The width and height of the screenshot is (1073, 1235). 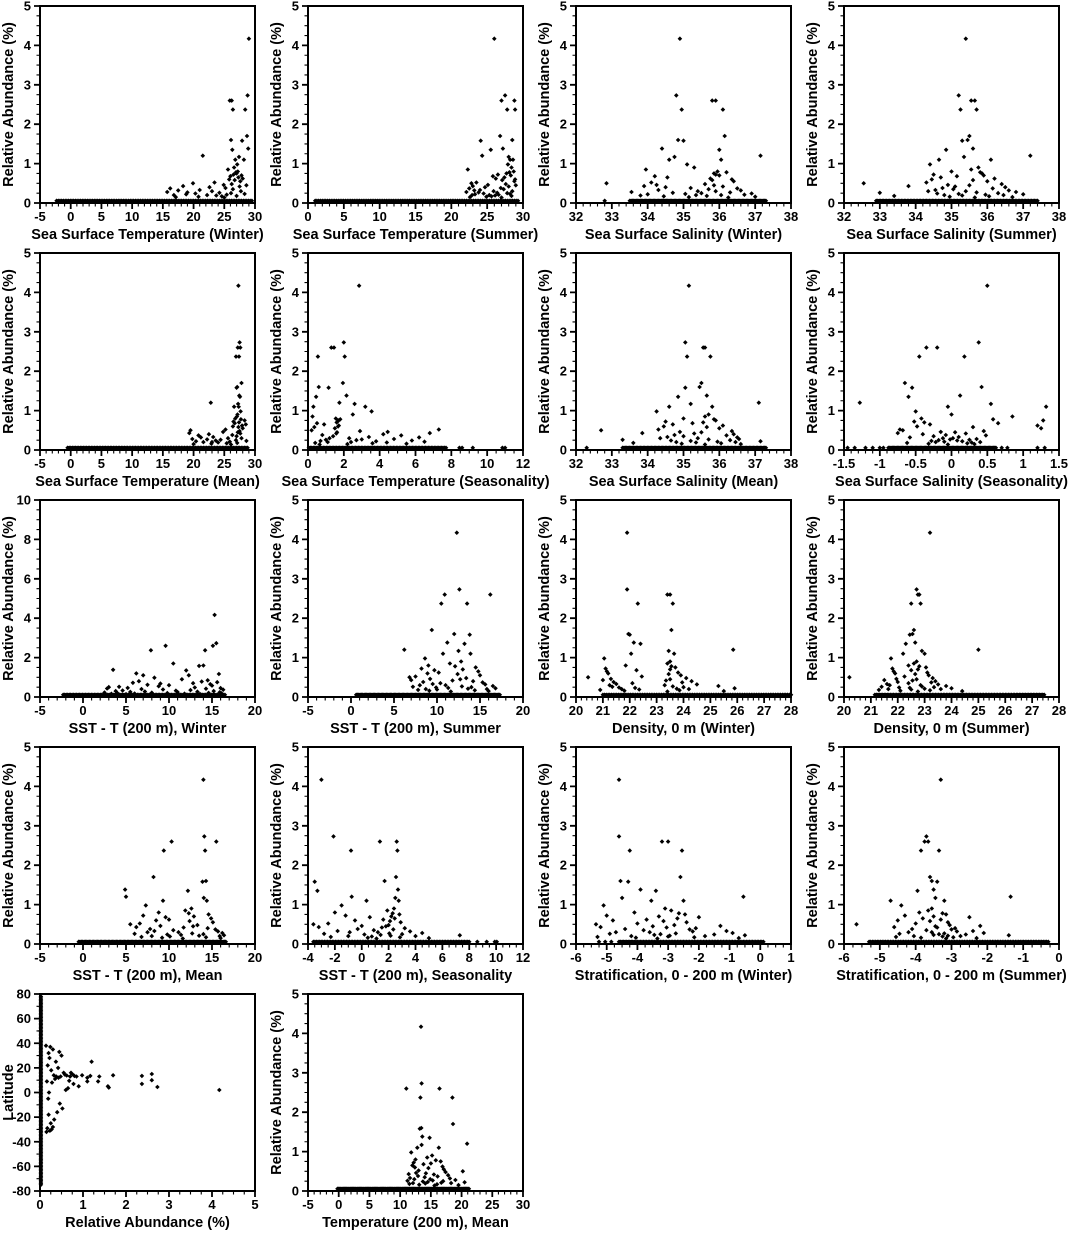 I want to click on major-ticks, so click(x=145, y=107).